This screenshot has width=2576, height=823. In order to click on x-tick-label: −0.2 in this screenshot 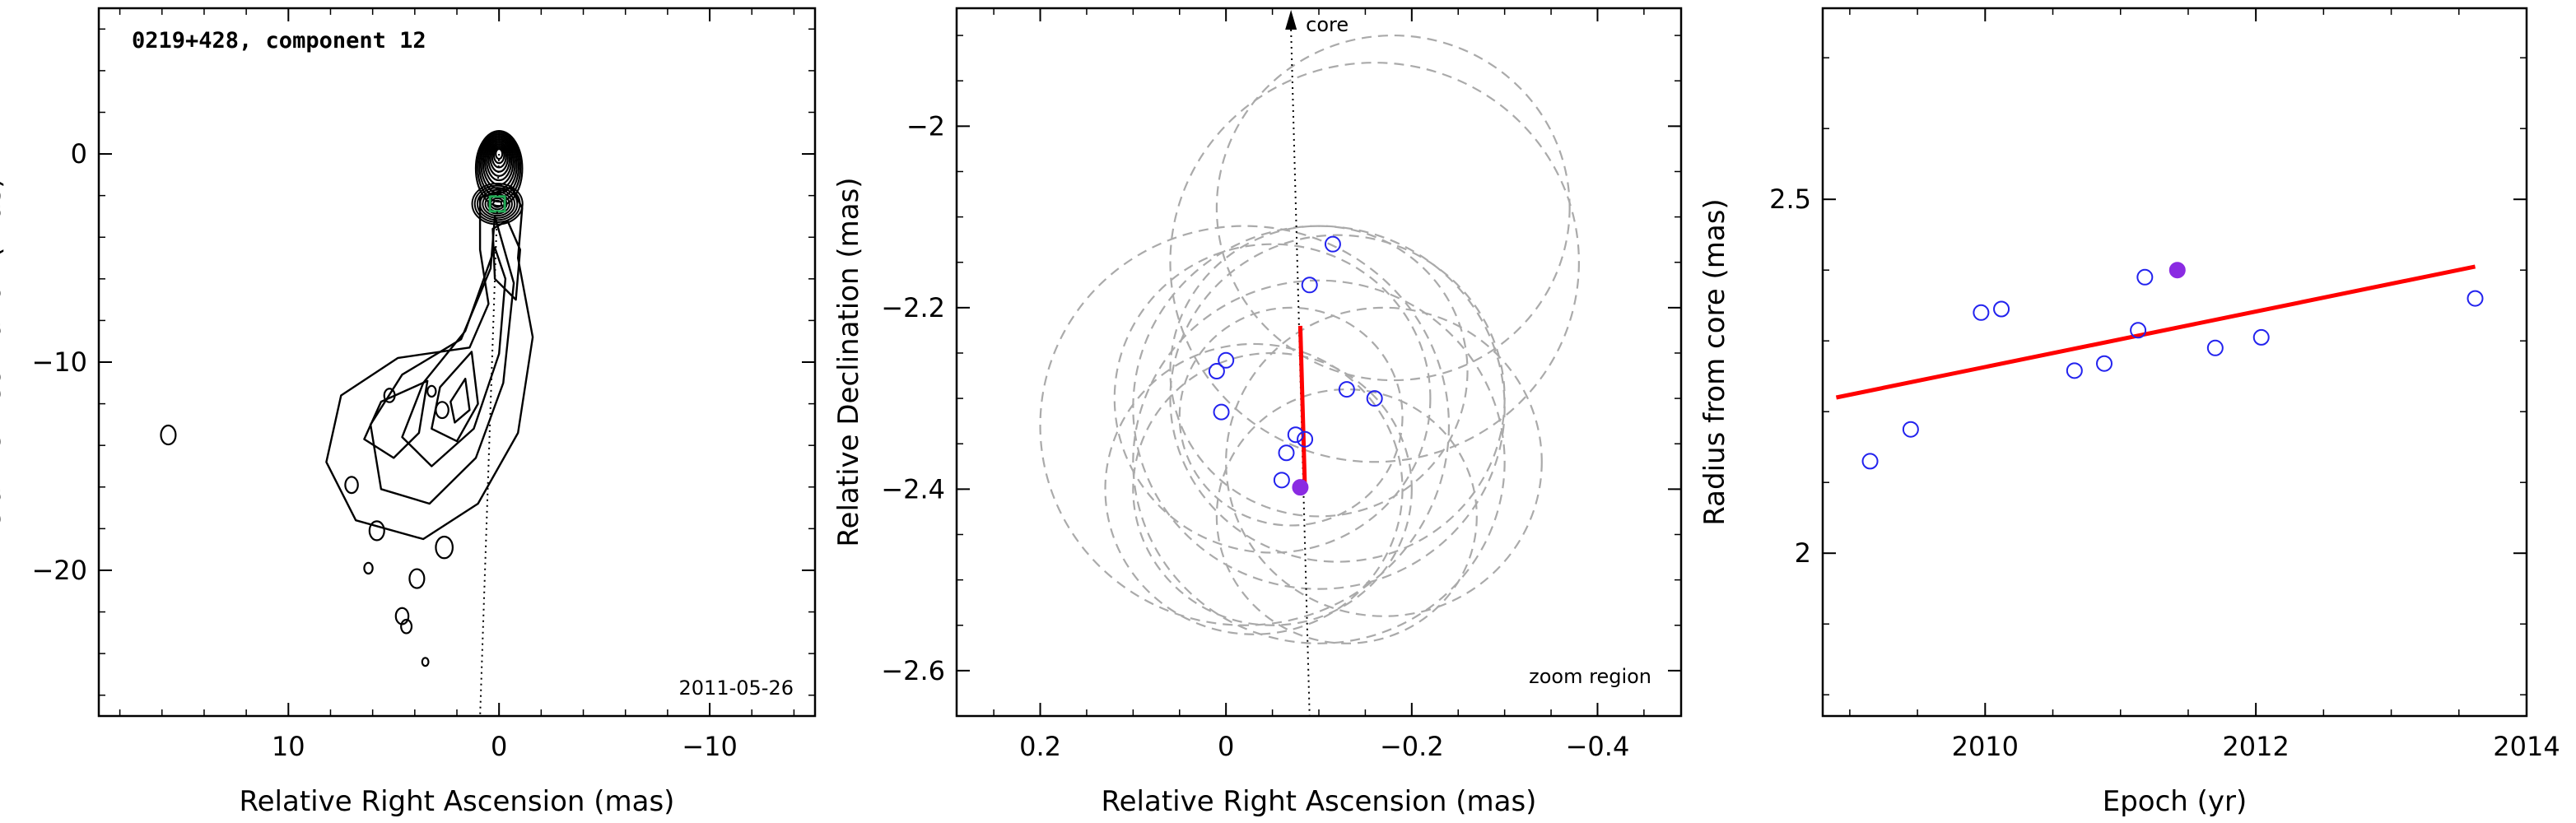, I will do `click(1412, 746)`.